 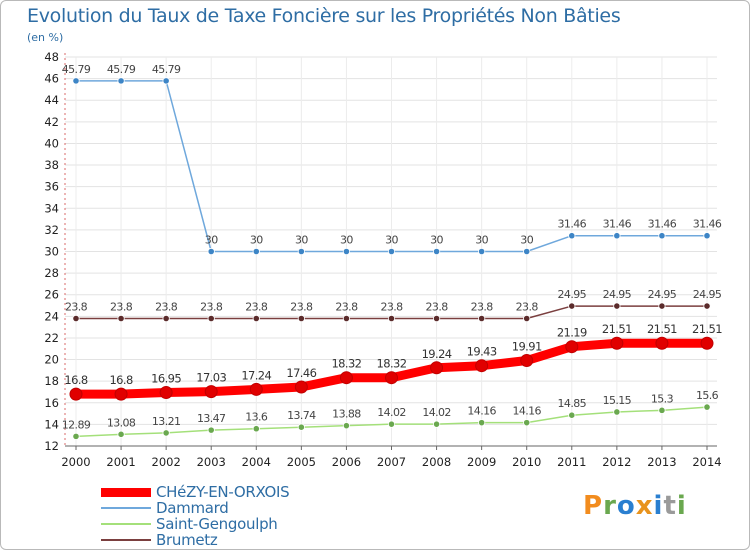 What do you see at coordinates (256, 462) in the screenshot?
I see `x-tick-label: 2004` at bounding box center [256, 462].